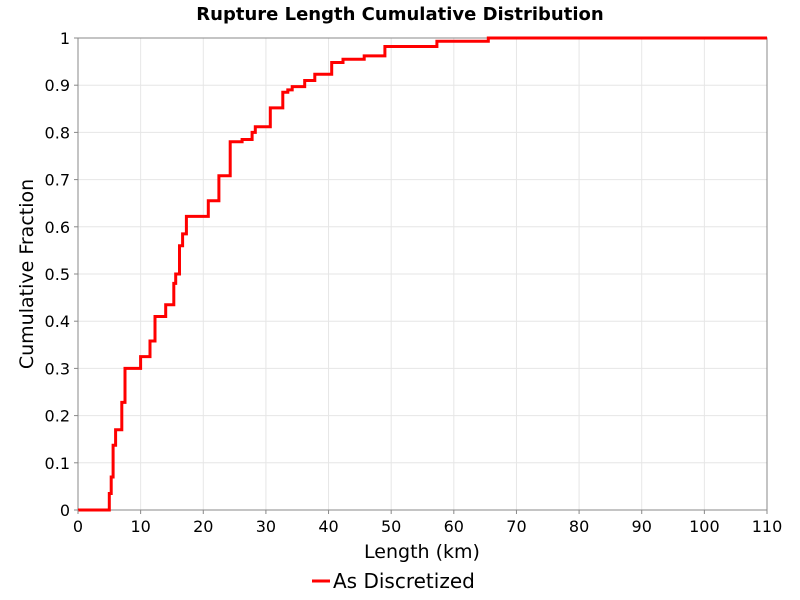 Image resolution: width=800 pixels, height=600 pixels. What do you see at coordinates (57, 227) in the screenshot?
I see `y-tick-label: 0.6` at bounding box center [57, 227].